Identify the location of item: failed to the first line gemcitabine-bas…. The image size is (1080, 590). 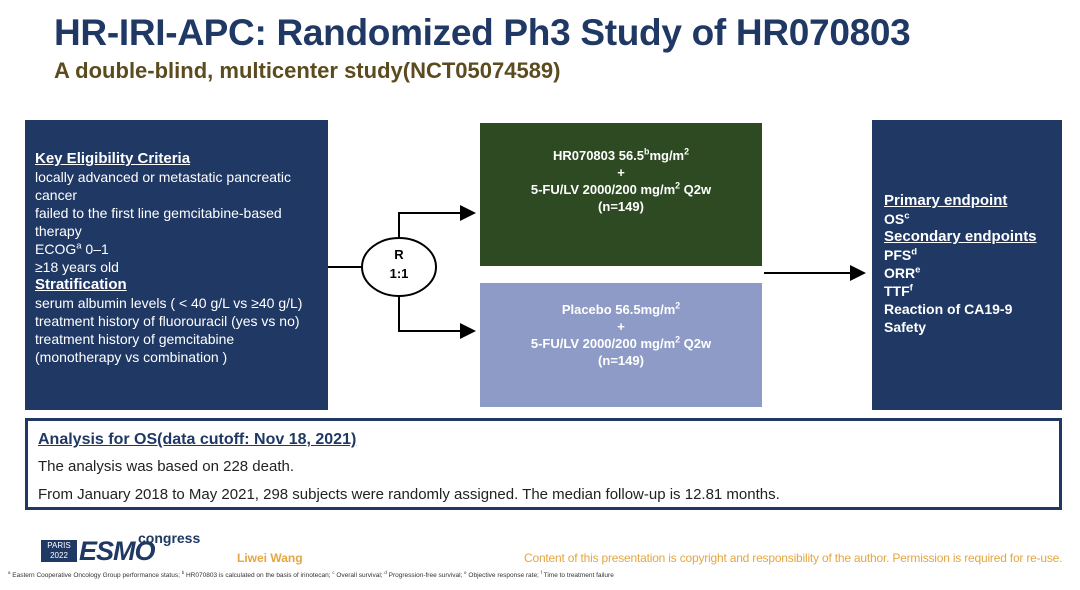
(176, 222).